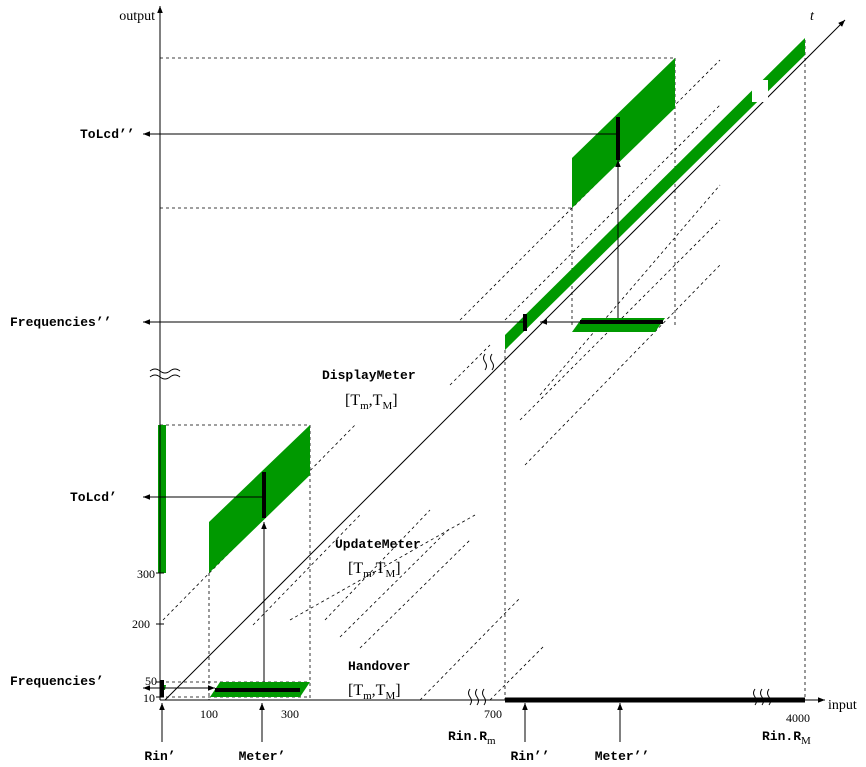 Image resolution: width=866 pixels, height=767 pixels. Describe the element at coordinates (812, 16) in the screenshot. I see `time-axis-label: t` at that location.